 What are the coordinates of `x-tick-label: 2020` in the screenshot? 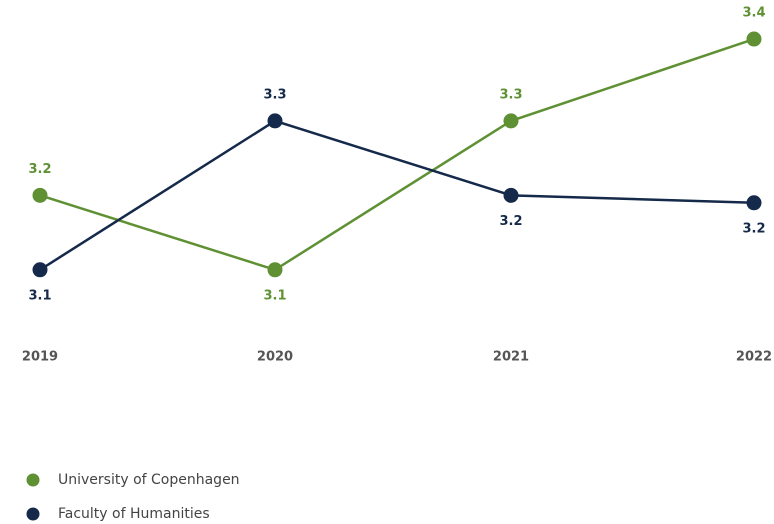 It's located at (275, 357).